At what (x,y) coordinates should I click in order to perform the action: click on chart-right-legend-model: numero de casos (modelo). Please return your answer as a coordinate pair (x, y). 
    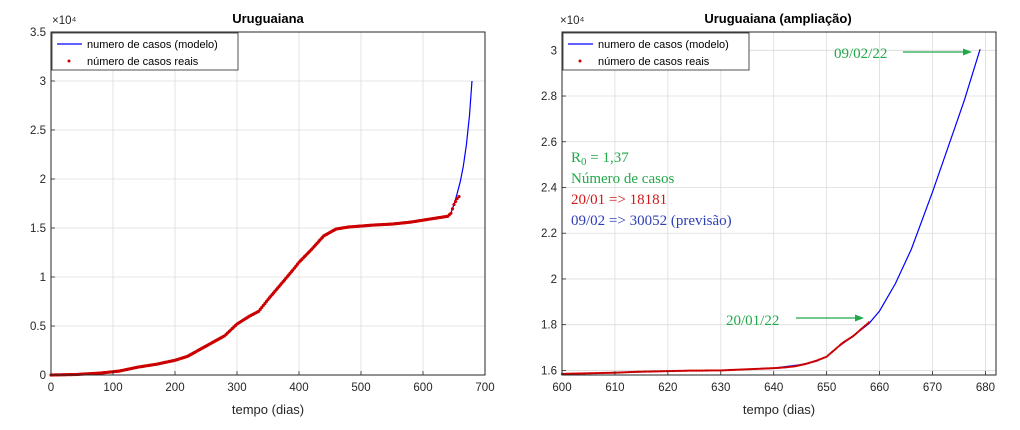
    Looking at the image, I should click on (663, 45).